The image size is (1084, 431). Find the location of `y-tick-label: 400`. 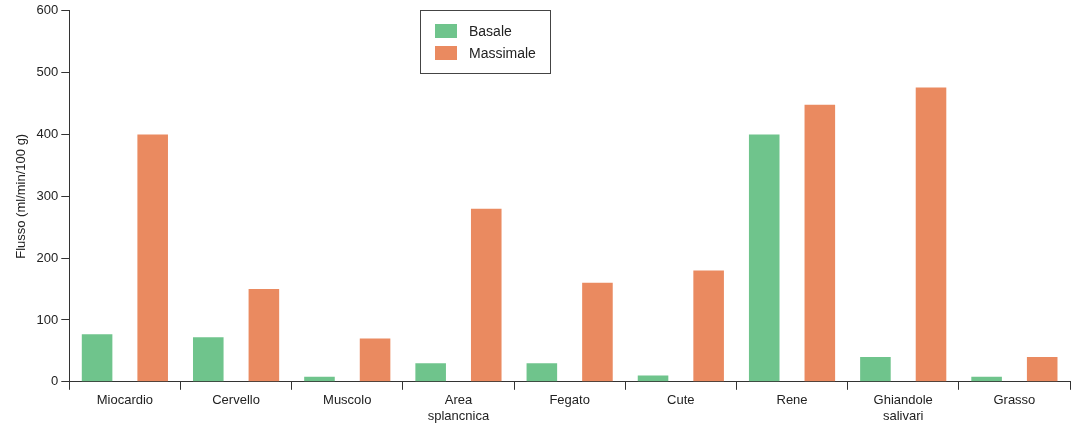

y-tick-label: 400 is located at coordinates (47, 134).